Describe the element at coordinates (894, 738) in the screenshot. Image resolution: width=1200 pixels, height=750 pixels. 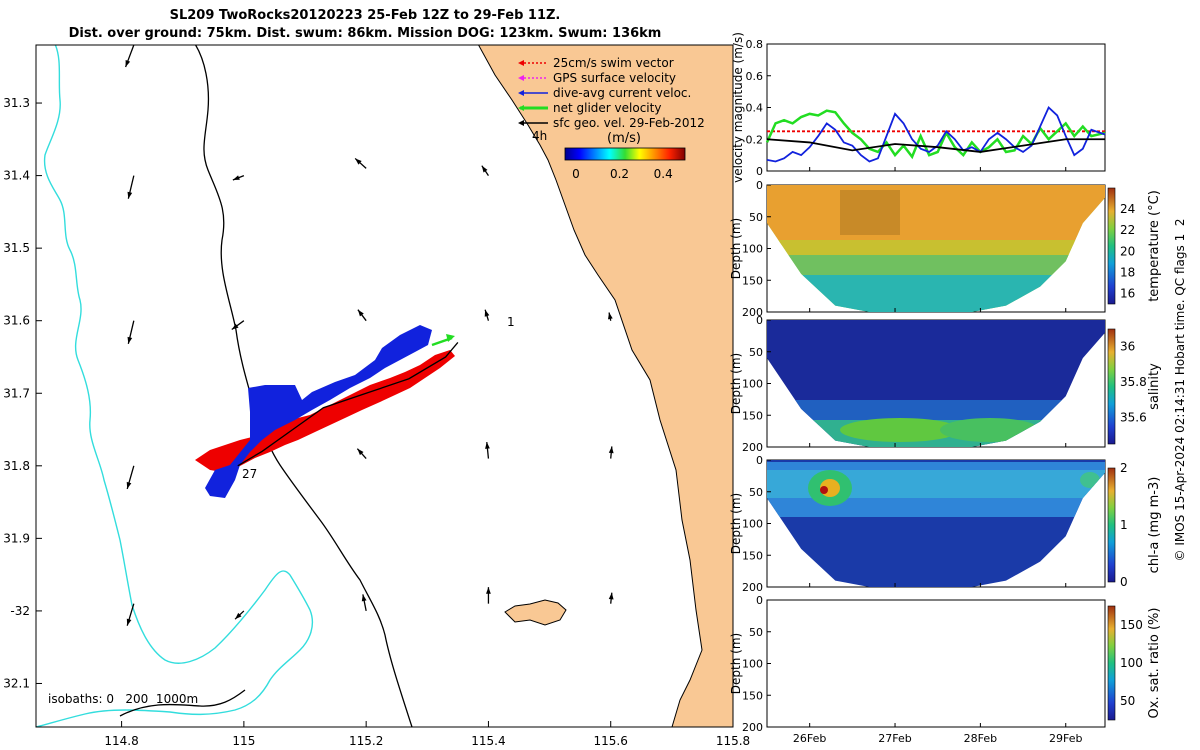
I see `panel-x-tick-label: 27Feb` at that location.